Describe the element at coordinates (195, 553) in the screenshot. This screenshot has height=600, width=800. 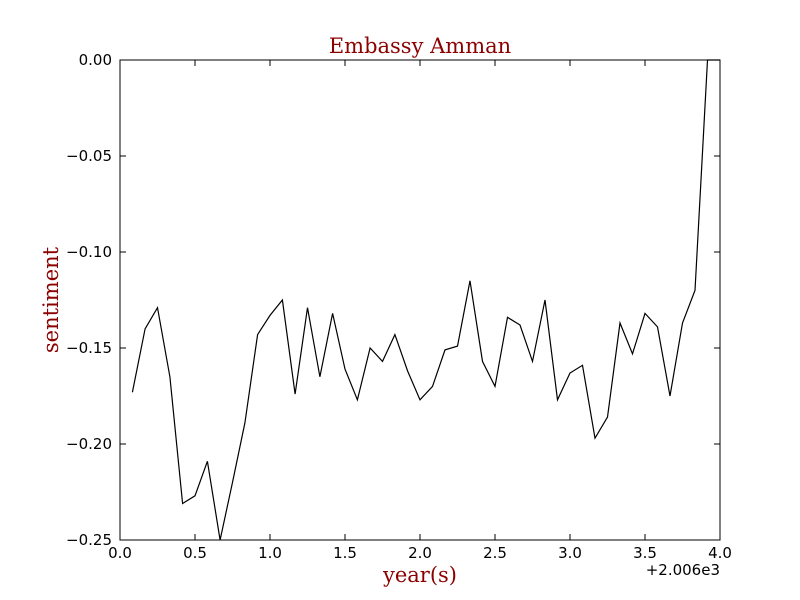
I see `x-tick-label: 0.5` at that location.